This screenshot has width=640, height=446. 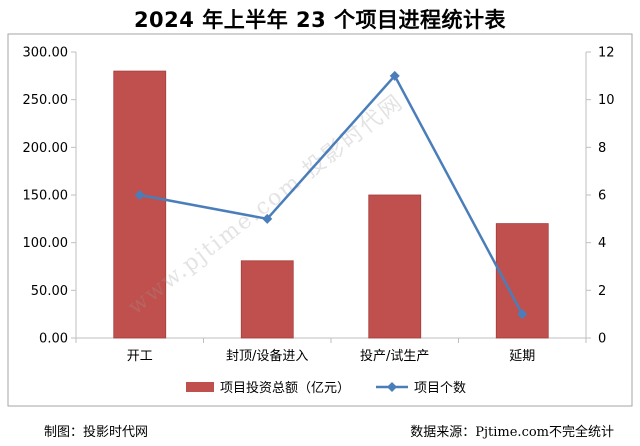 I want to click on legend-label-bar: 项目投资总额（亿元）, so click(x=285, y=388).